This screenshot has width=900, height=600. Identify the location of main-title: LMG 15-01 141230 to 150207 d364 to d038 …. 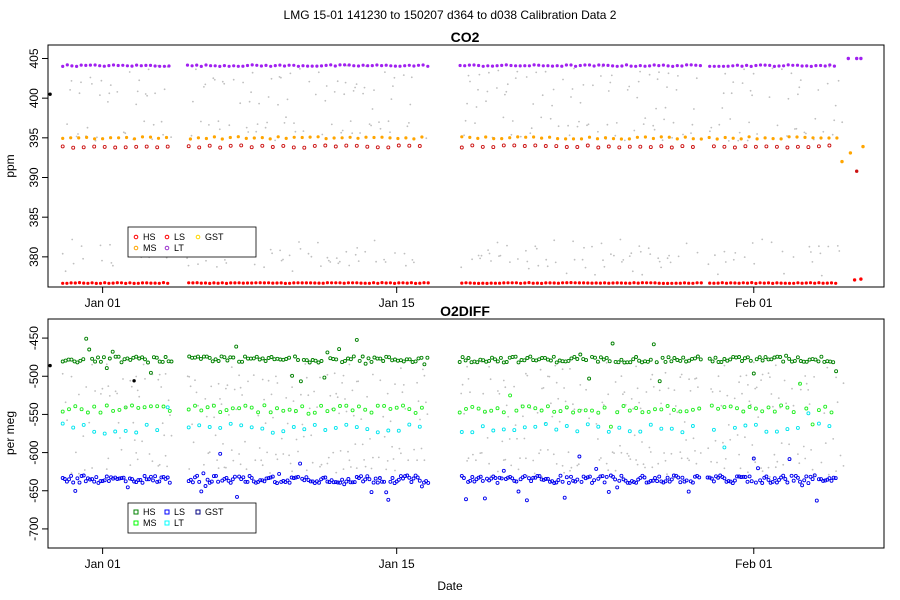
(450, 15).